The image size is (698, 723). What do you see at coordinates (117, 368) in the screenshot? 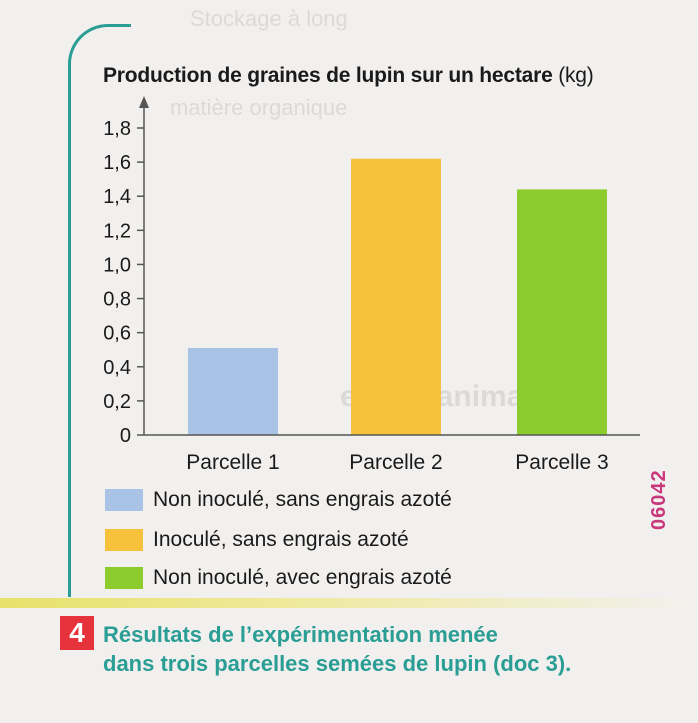
I see `y-tick-label: 0,4` at bounding box center [117, 368].